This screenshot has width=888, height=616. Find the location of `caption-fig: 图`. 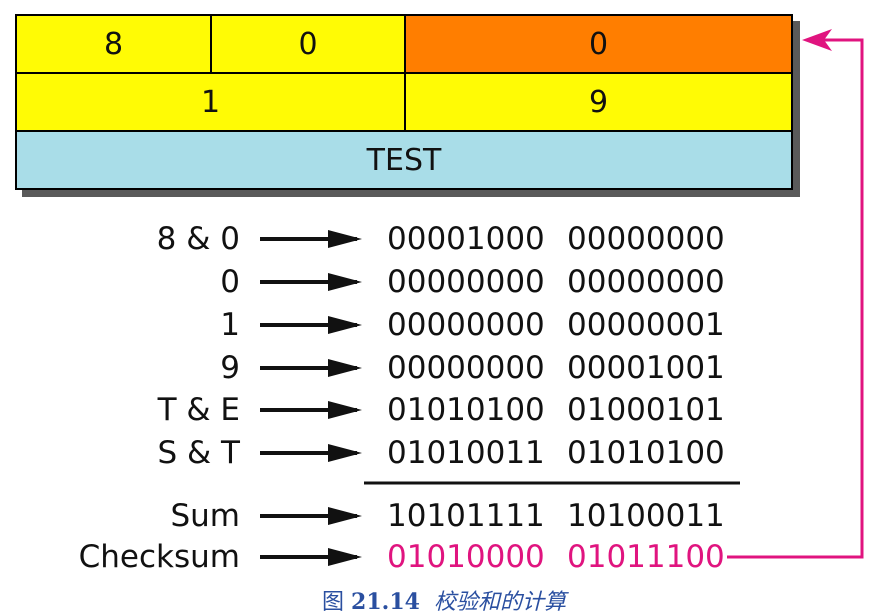

caption-fig: 图 is located at coordinates (333, 602).